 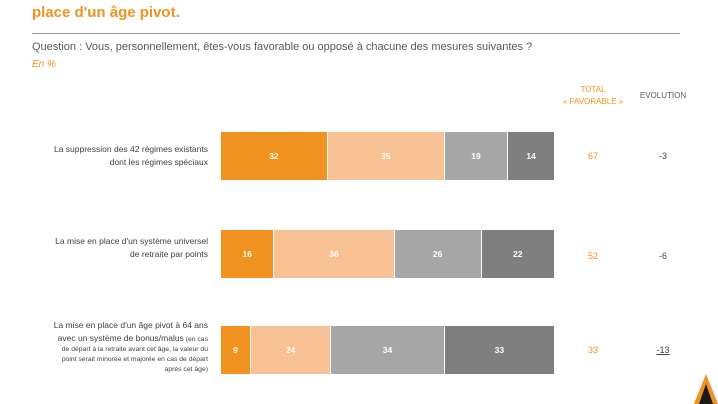 I want to click on evolution-value-2: -6, so click(x=662, y=256).